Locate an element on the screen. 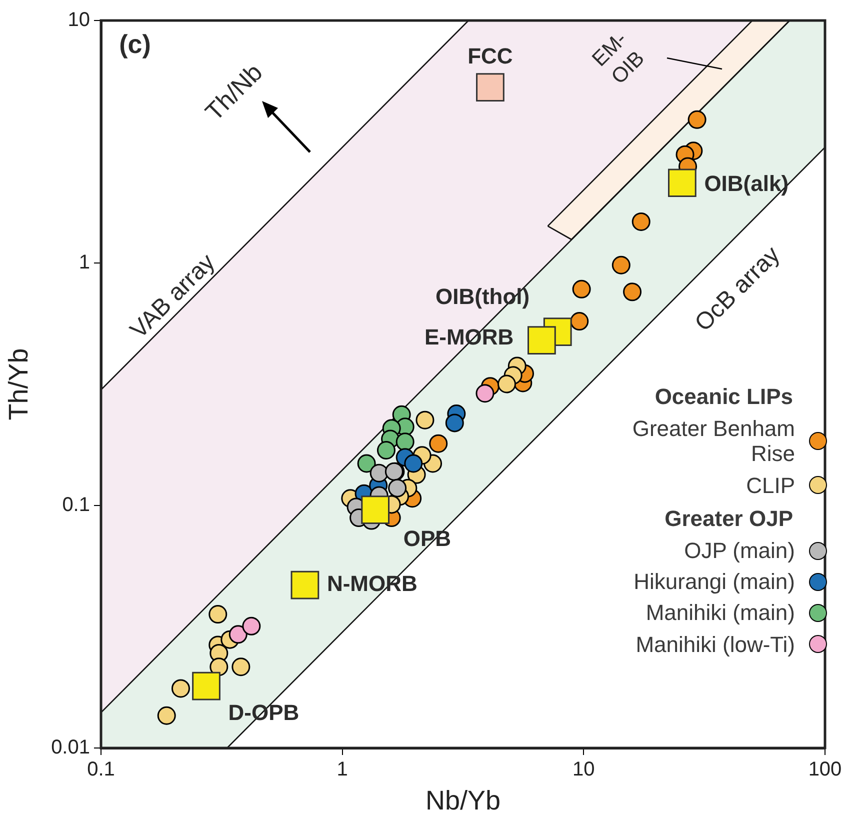 The height and width of the screenshot is (822, 857). annotation: Greater OJP is located at coordinates (728, 519).